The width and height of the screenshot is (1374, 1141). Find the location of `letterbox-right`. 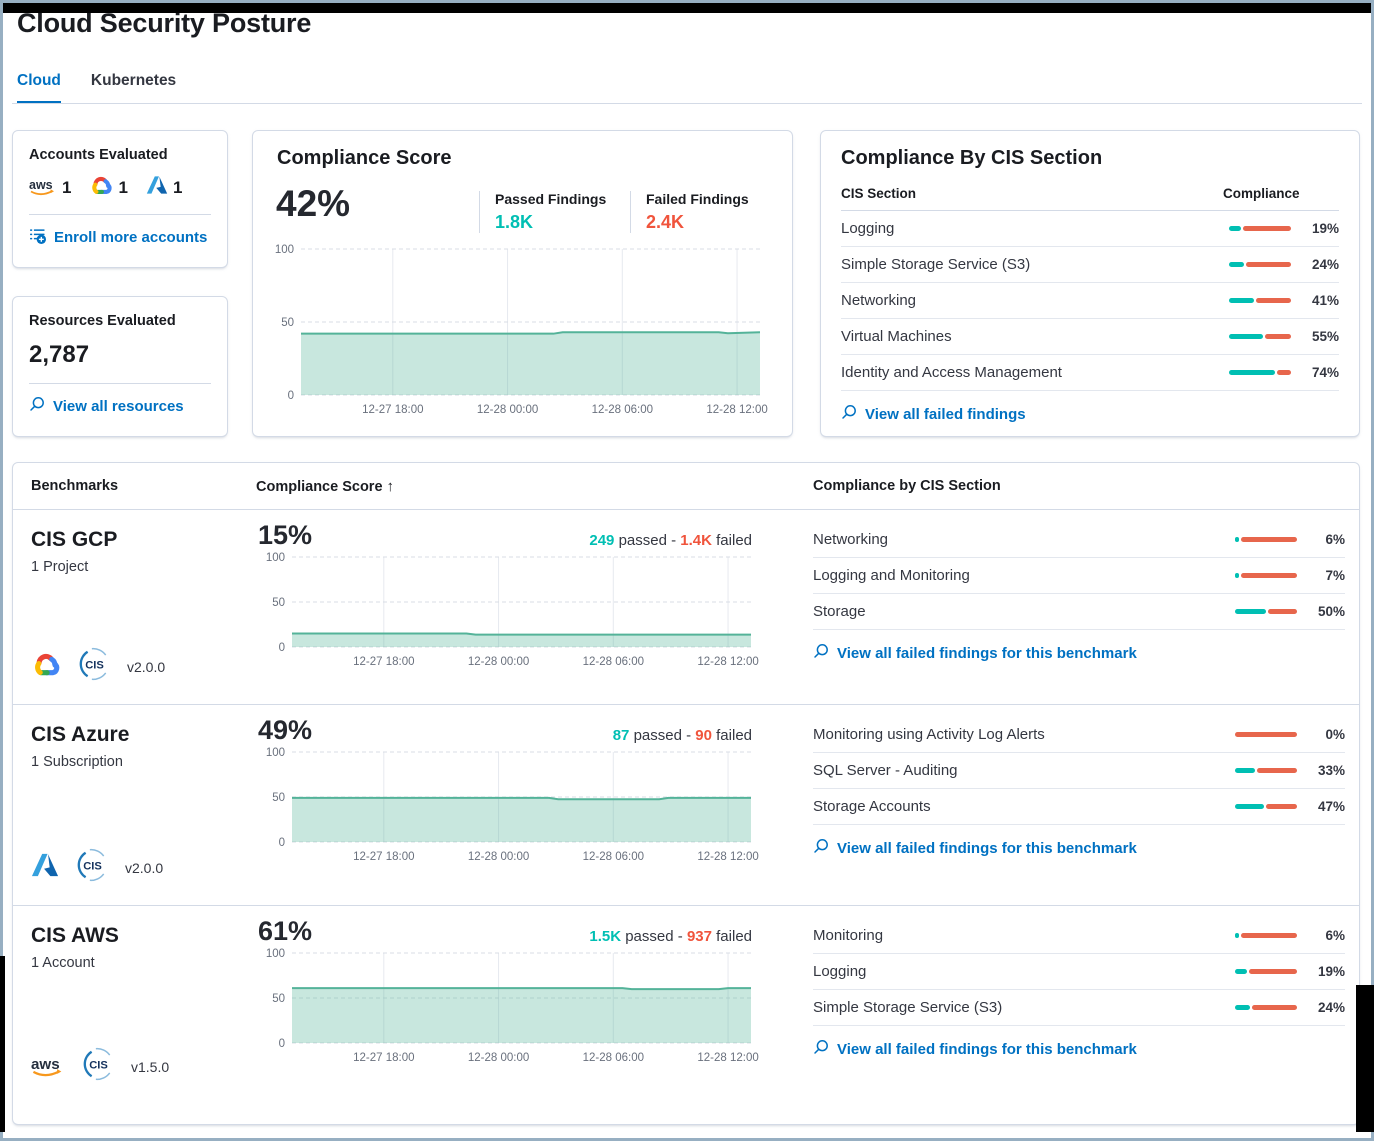

letterbox-right is located at coordinates (1365, 1058).